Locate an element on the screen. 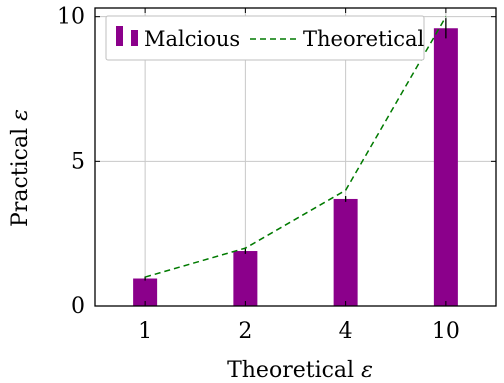 Image resolution: width=504 pixels, height=383 pixels. x-tick-label: 4 is located at coordinates (346, 331).